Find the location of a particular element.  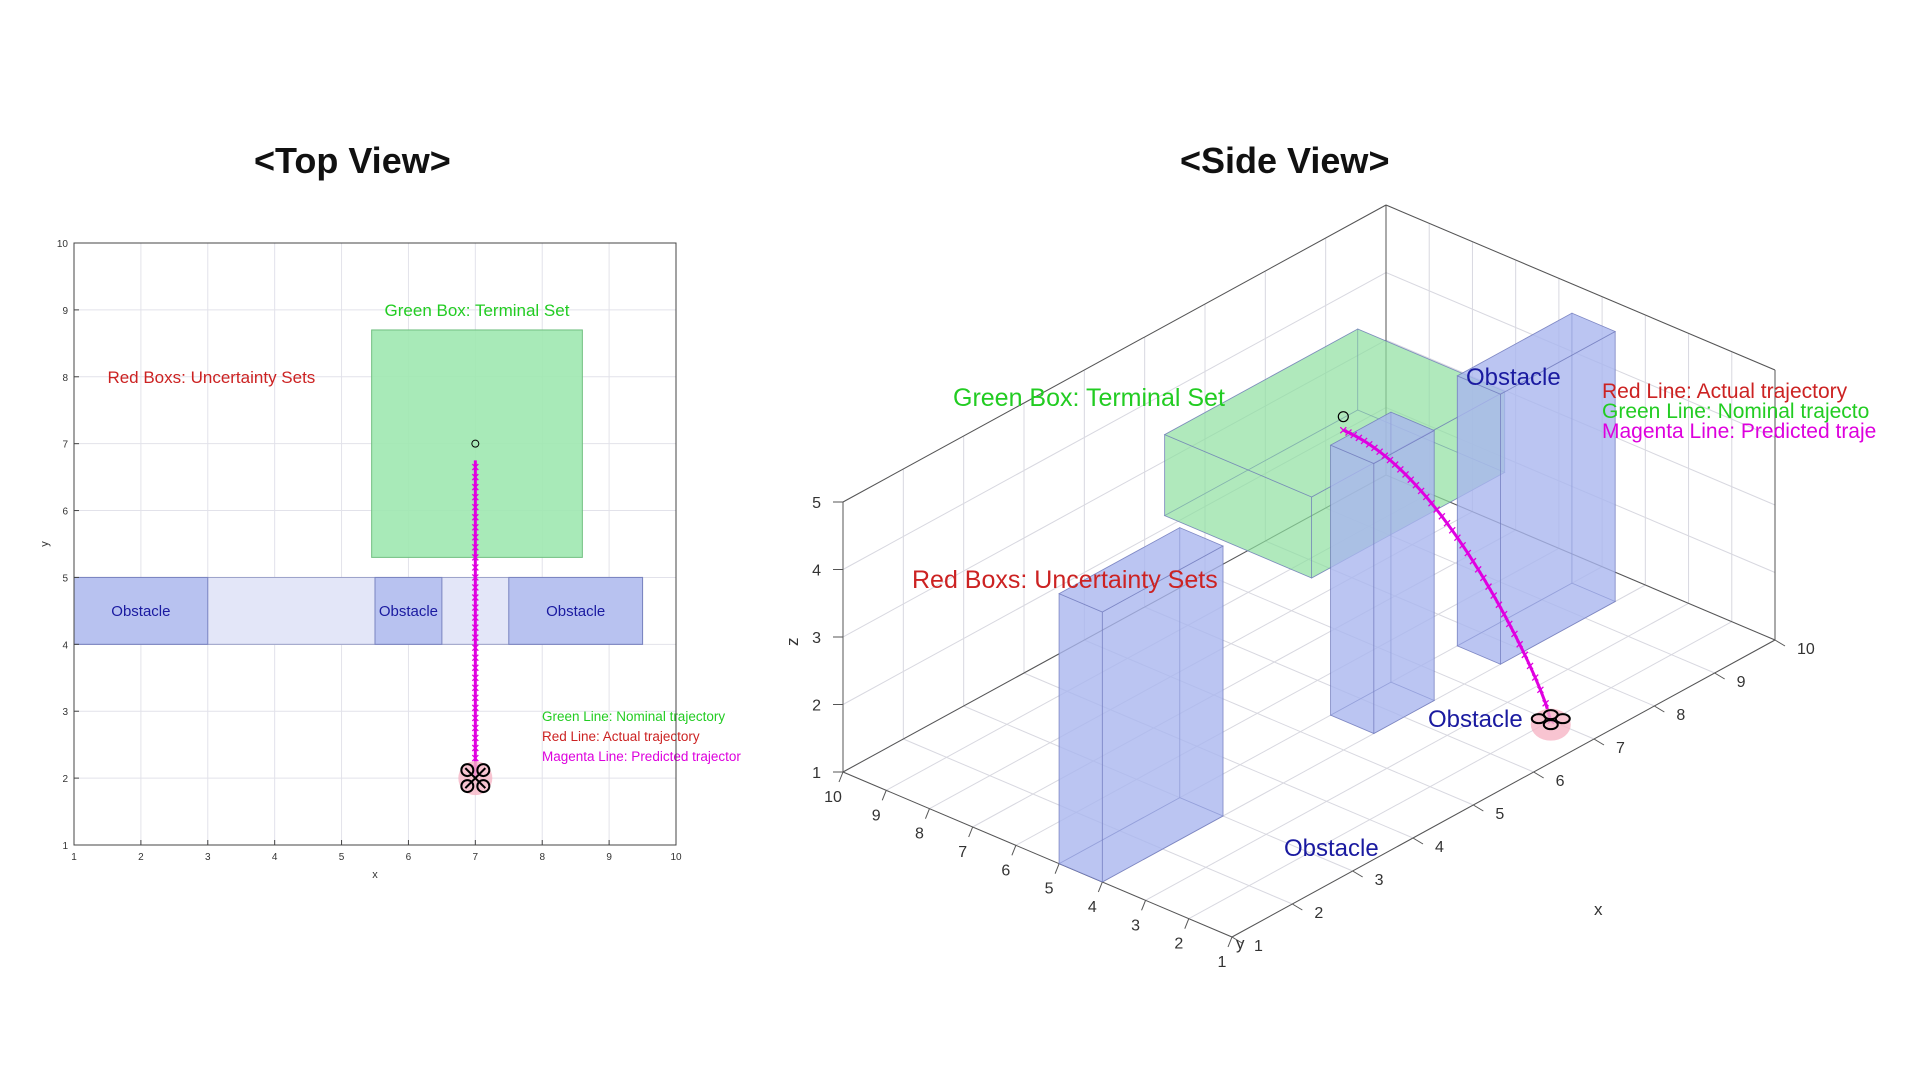

side-x-tick-label: 2 is located at coordinates (1318, 913).